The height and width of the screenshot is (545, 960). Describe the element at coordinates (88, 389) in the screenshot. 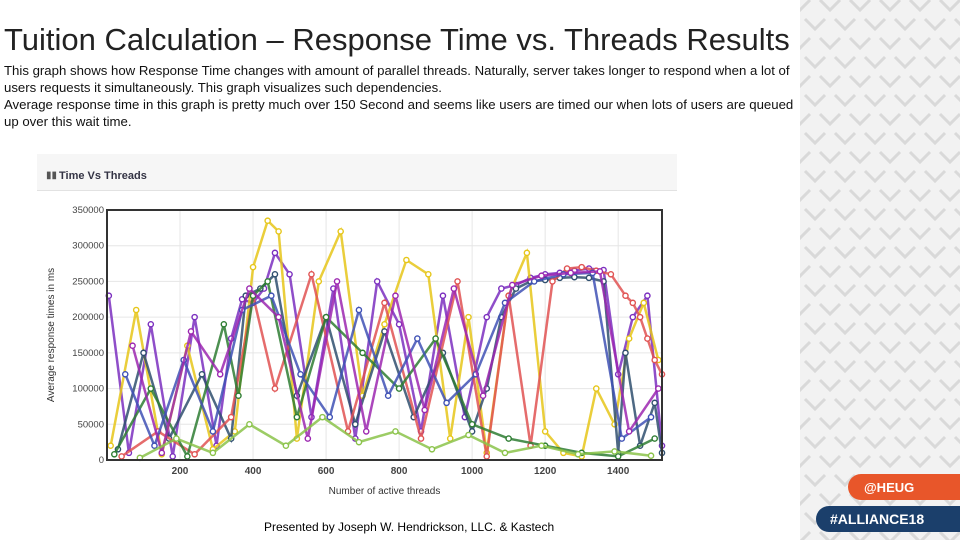

I see `y-tick-label: 100000` at that location.